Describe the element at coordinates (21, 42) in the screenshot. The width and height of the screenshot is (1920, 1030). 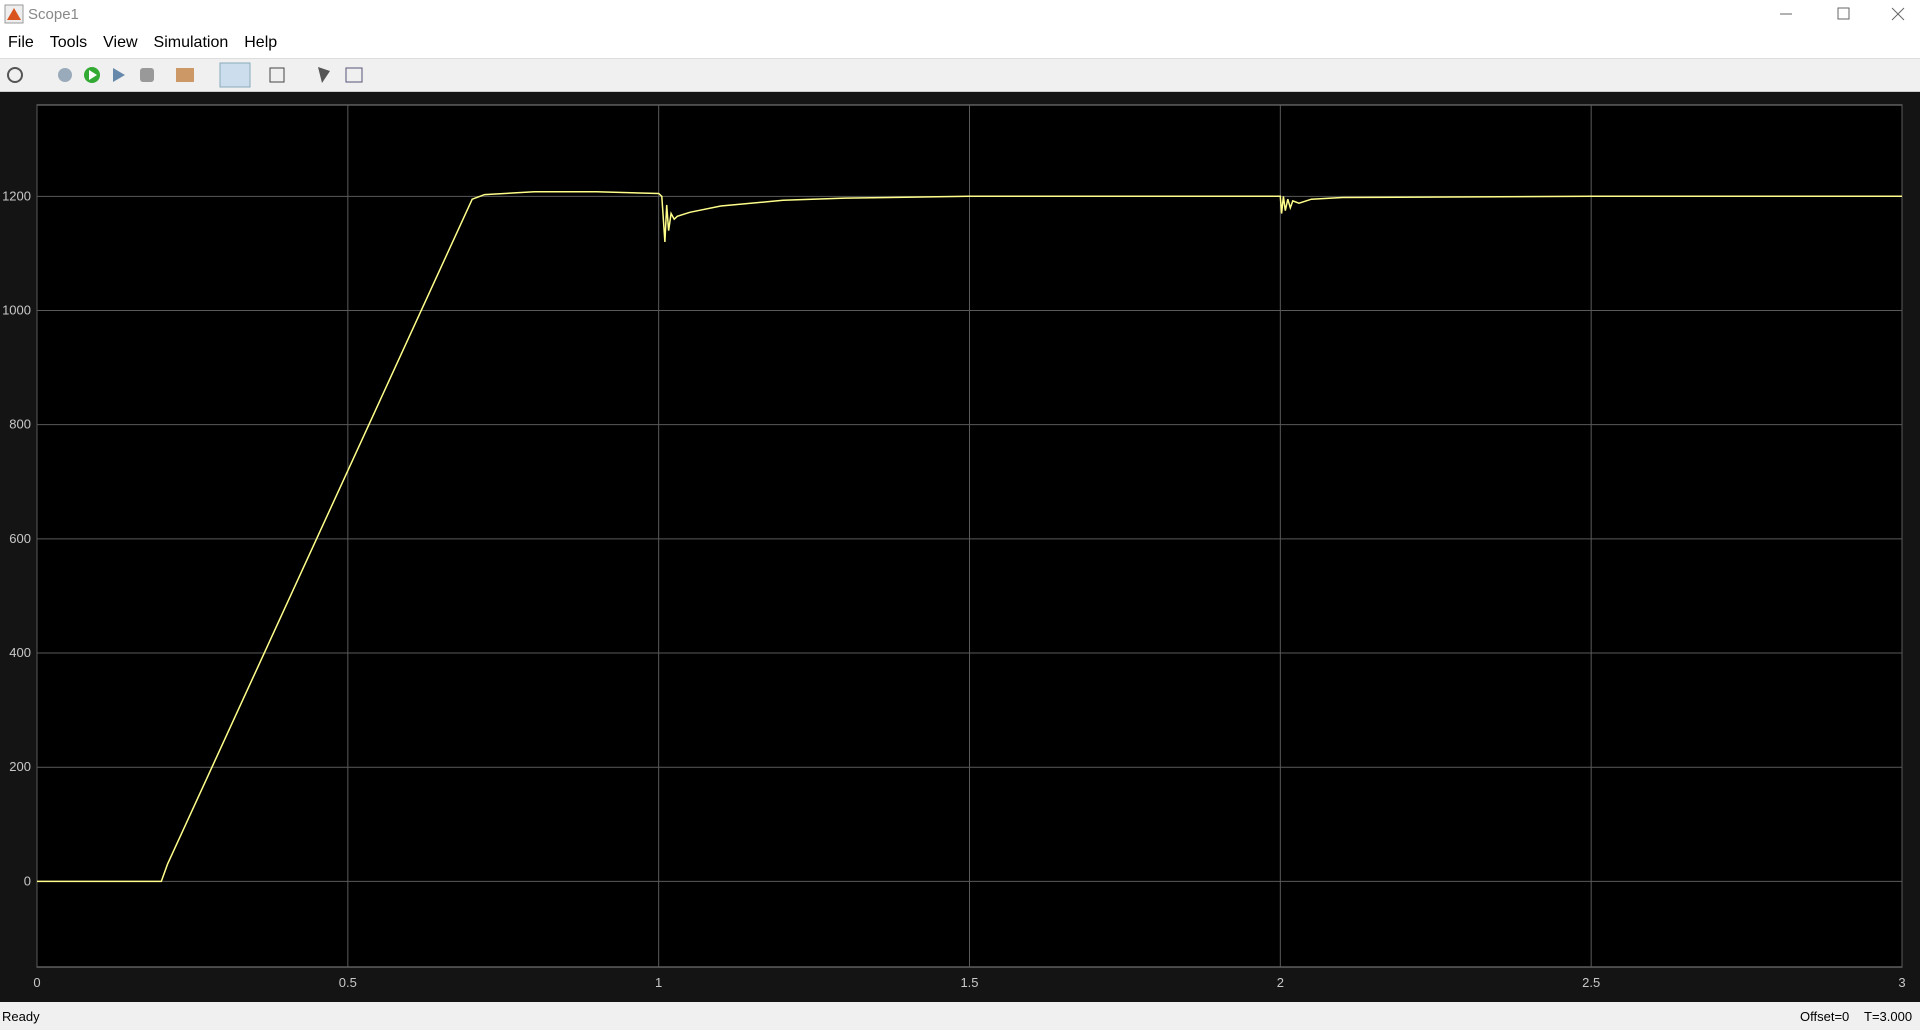
I see `menu-item: File` at that location.